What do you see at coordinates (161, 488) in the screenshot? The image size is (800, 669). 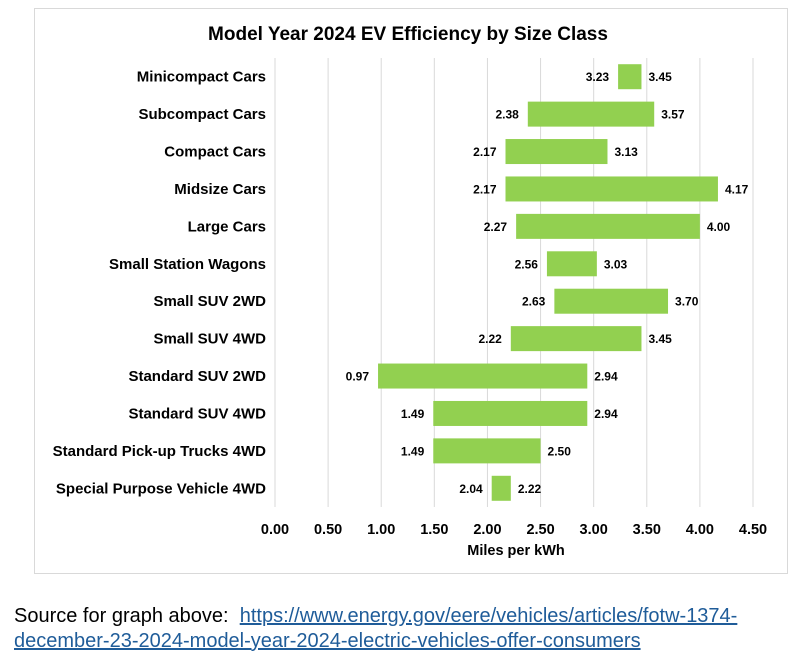 I see `category-label: Special Purpose Vehicle 4WD` at bounding box center [161, 488].